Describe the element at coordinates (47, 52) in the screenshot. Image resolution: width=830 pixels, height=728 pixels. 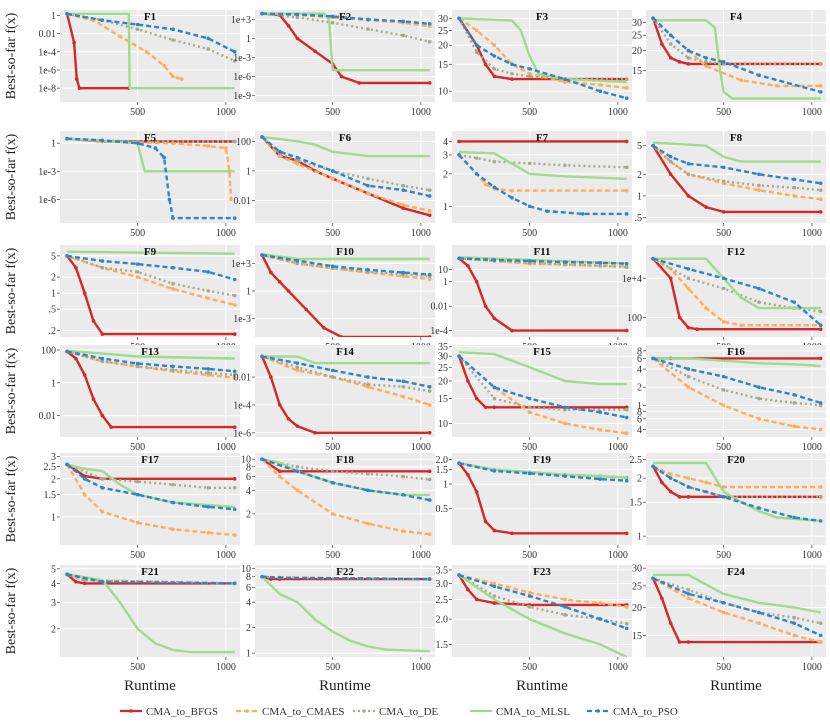
I see `y-tick-label: 1e-4` at that location.